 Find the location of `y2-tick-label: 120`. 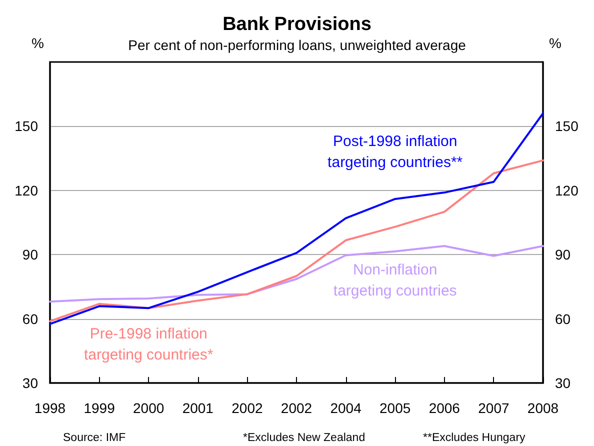

y2-tick-label: 120 is located at coordinates (567, 190).